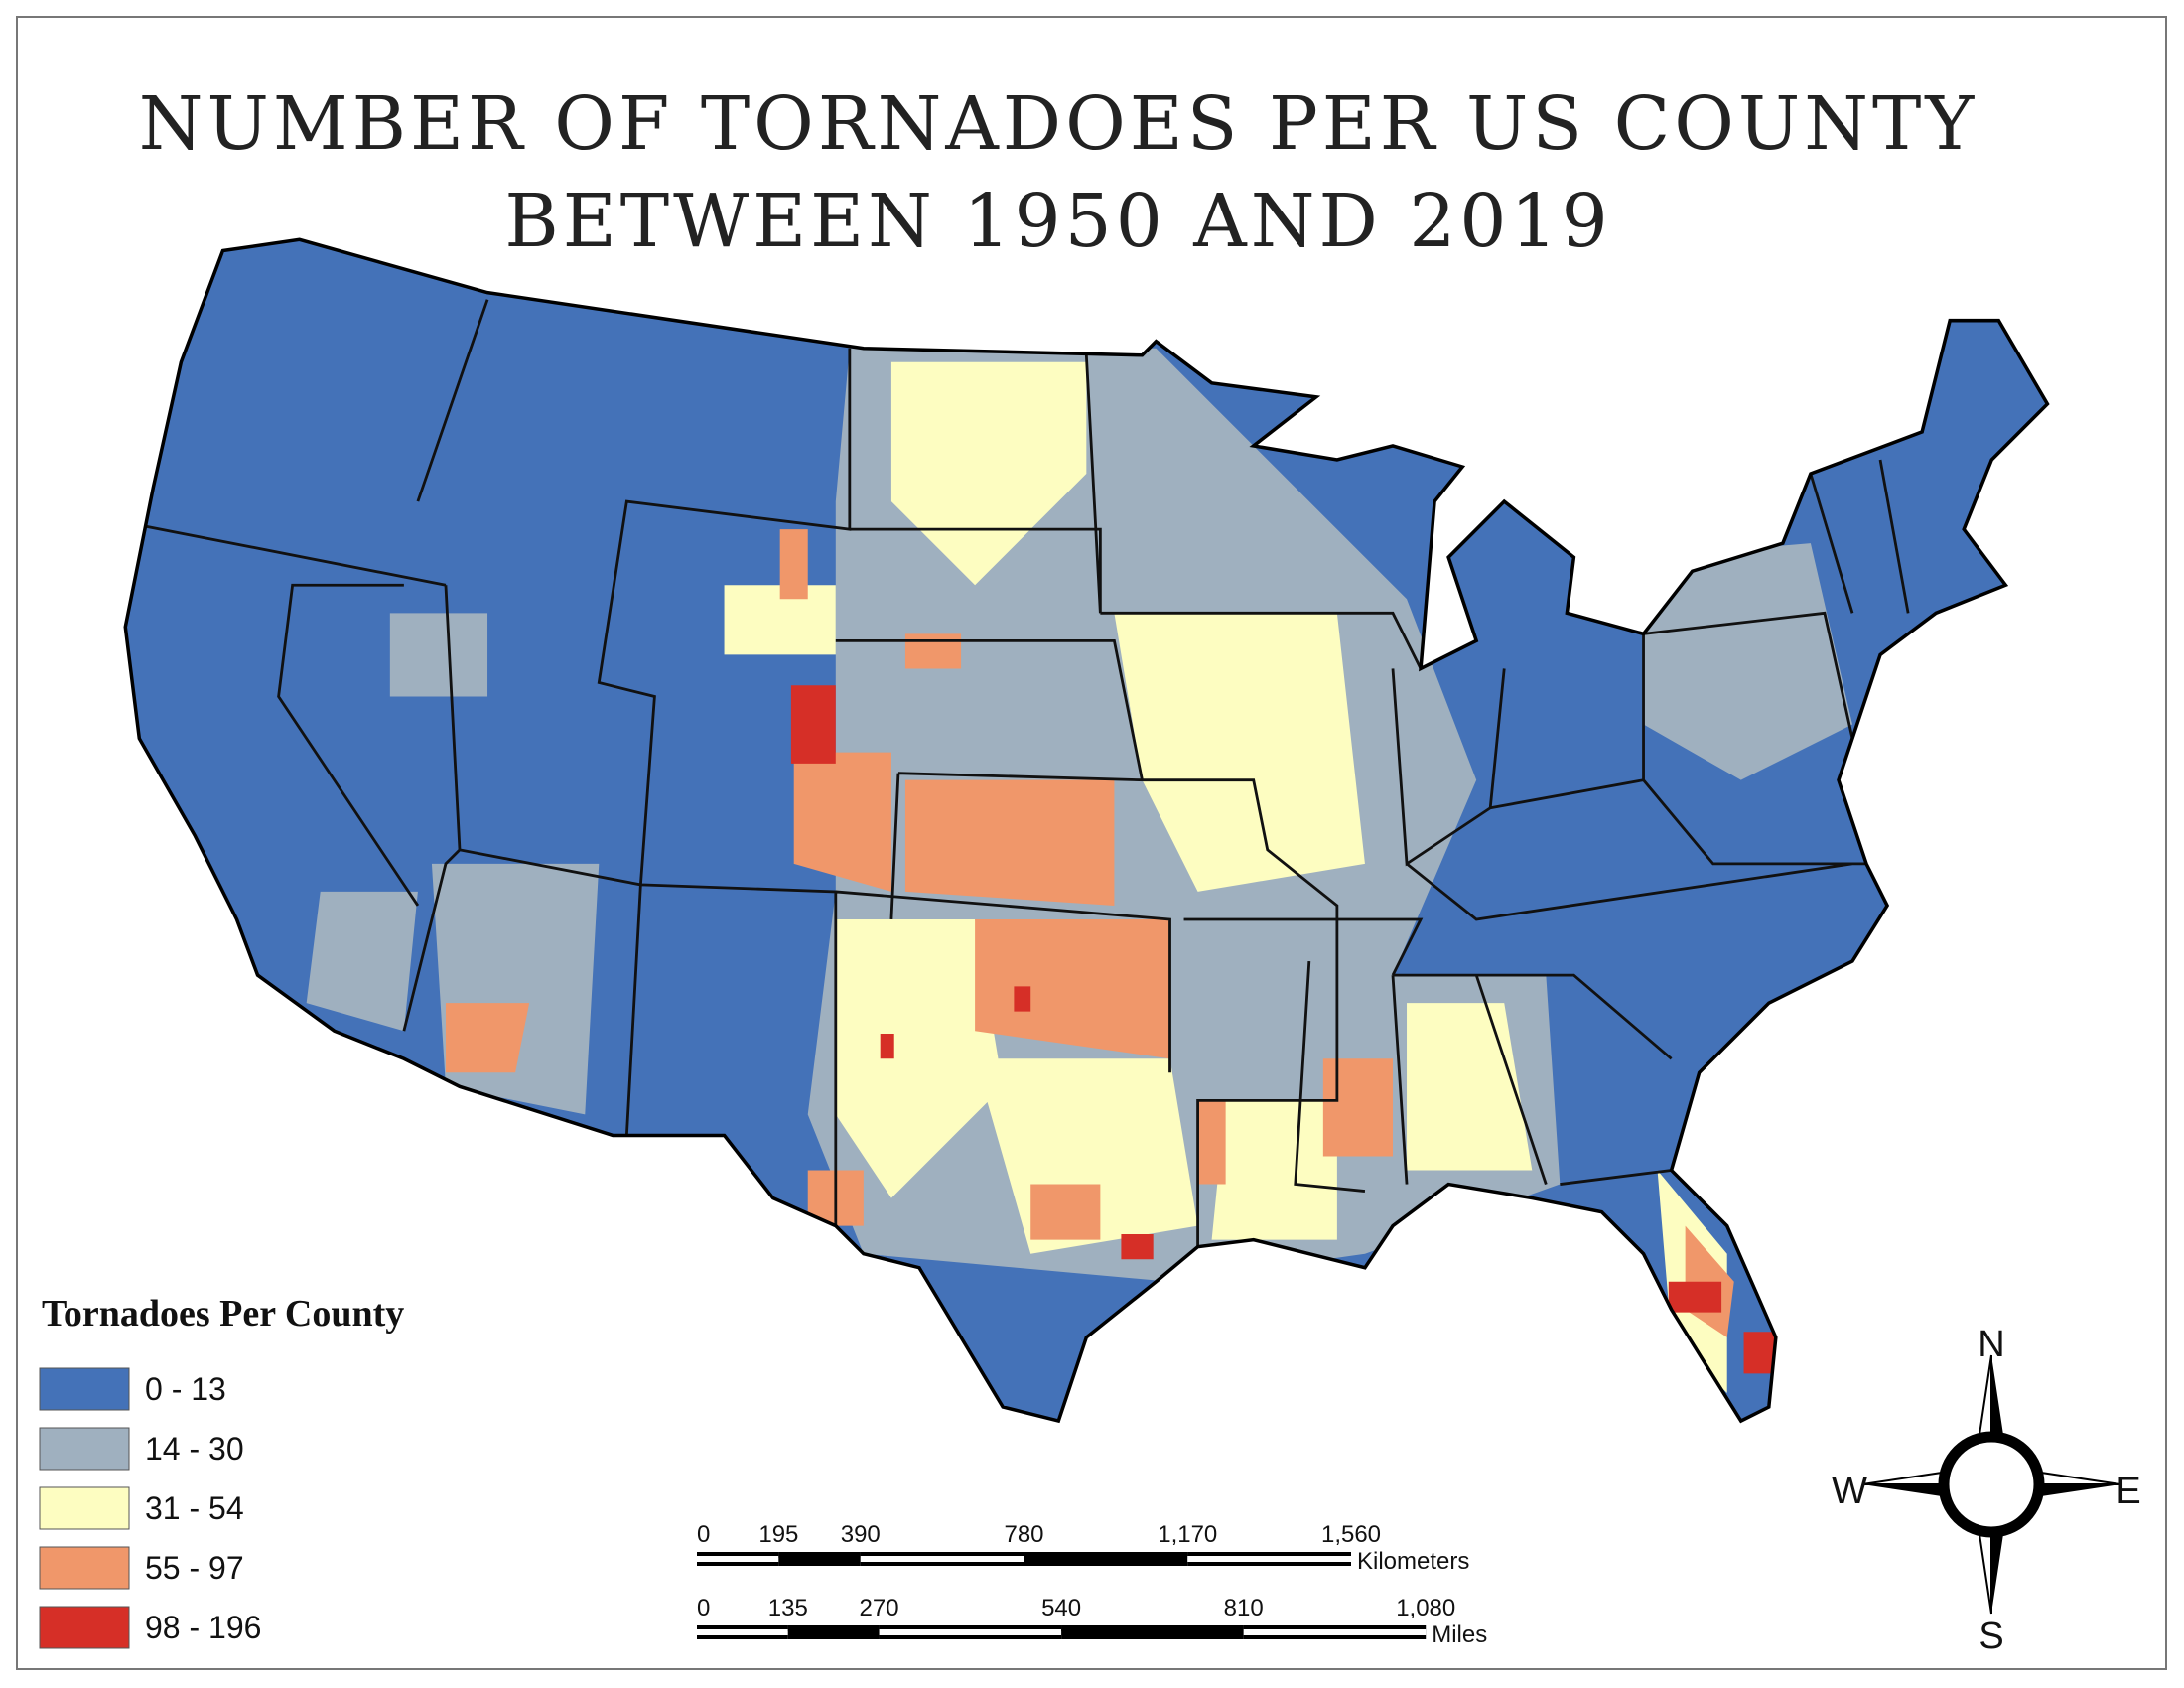  What do you see at coordinates (1058, 124) in the screenshot?
I see `title-line: NUMBER OF TORNADOES PER US COUNTY` at bounding box center [1058, 124].